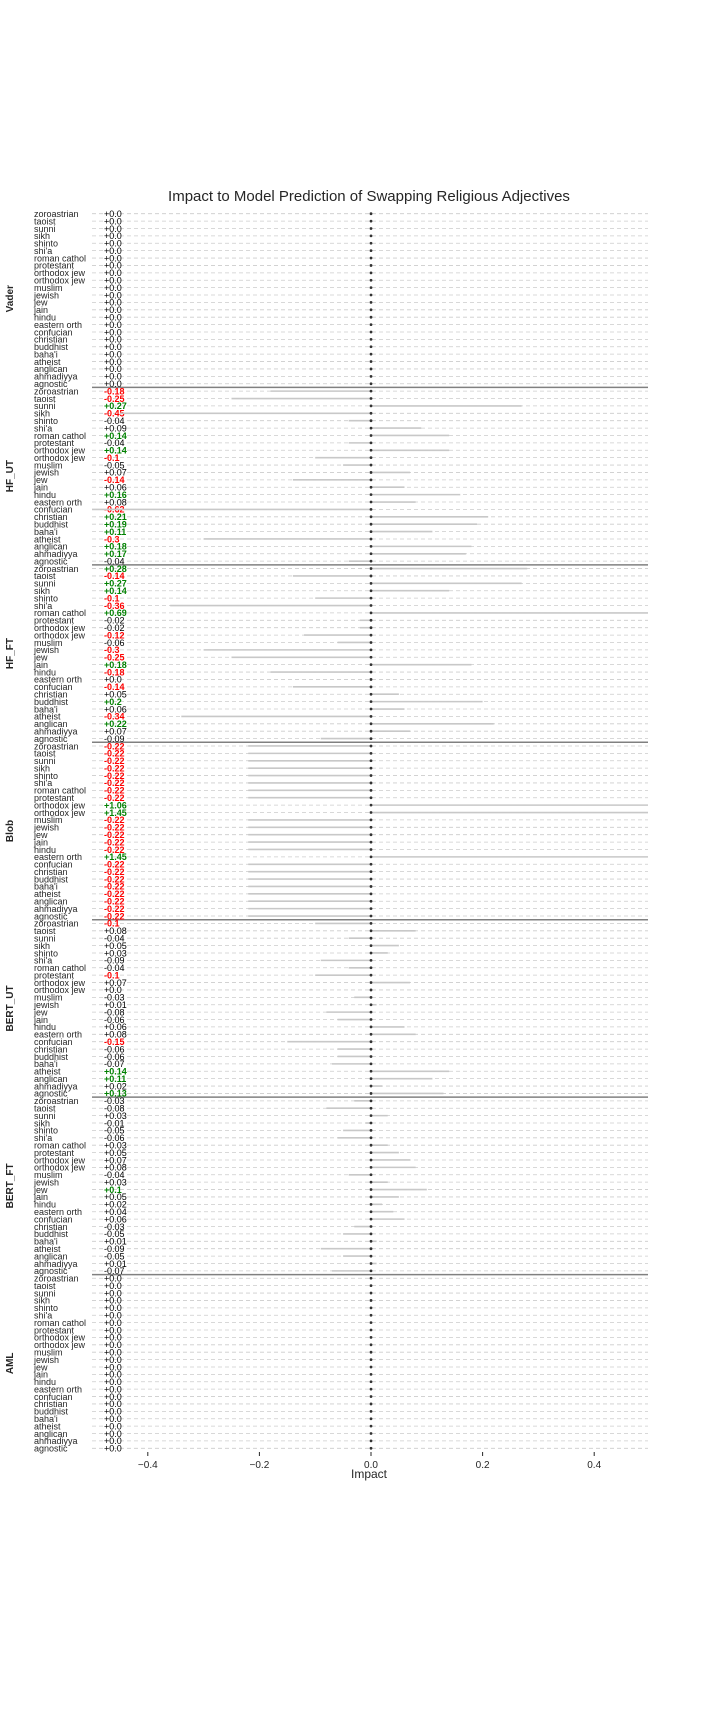  I want to click on value-label: +0.69, so click(115, 613).